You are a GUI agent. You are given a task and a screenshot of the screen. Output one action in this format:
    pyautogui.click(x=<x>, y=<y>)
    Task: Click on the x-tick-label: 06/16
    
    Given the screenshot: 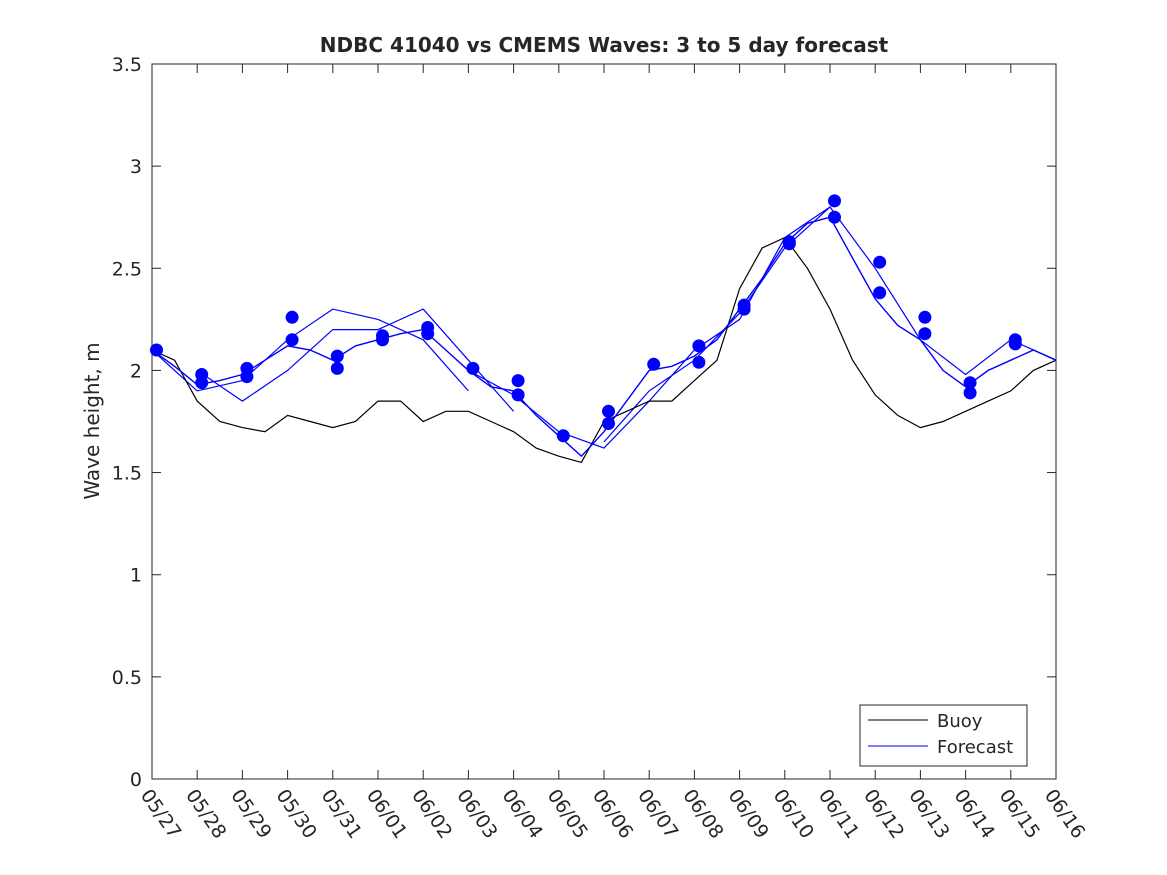 What is the action you would take?
    pyautogui.click(x=1064, y=813)
    